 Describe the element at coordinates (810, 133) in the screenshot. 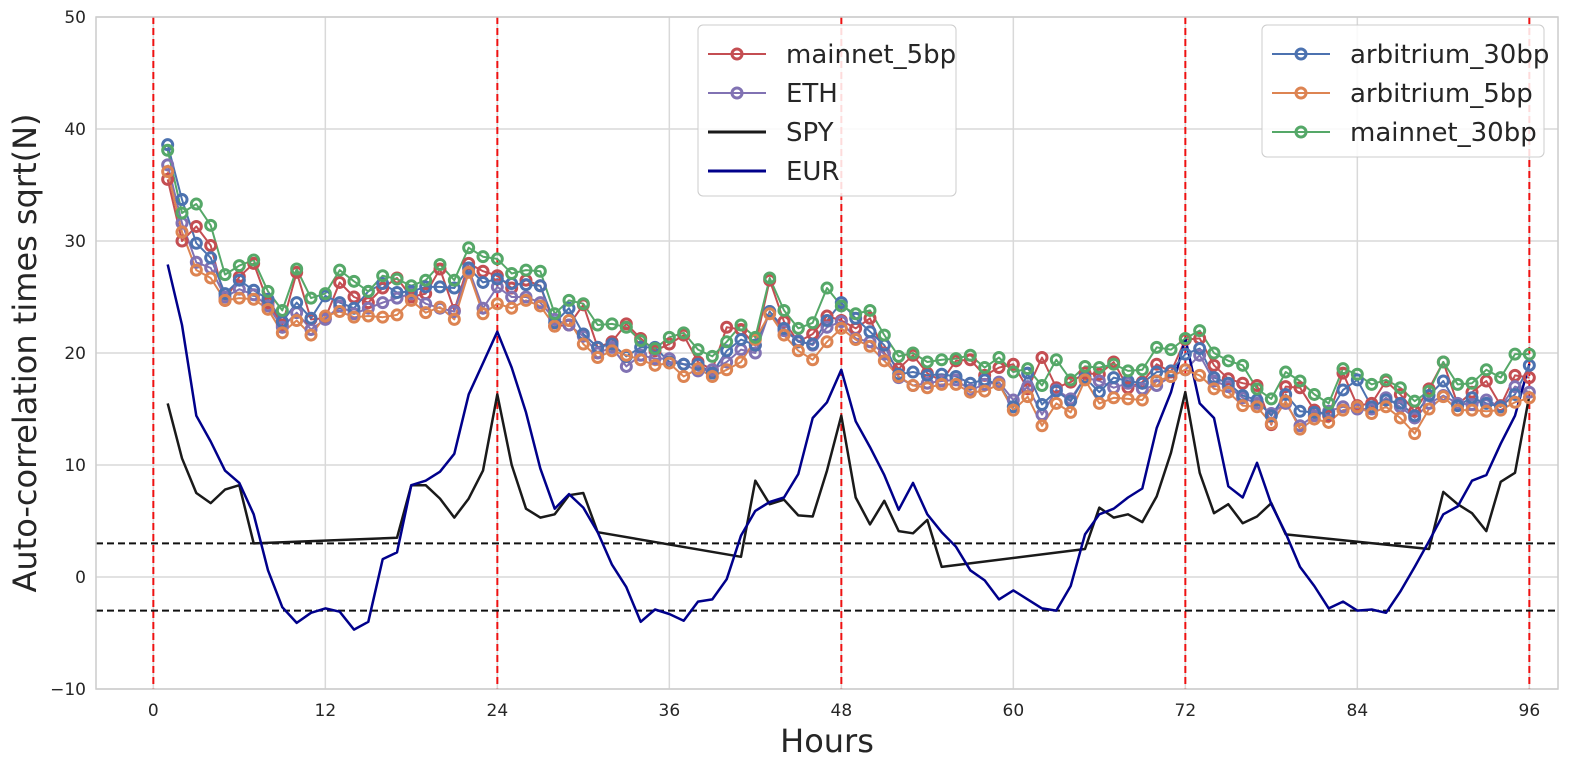

I see `legend-label-SPY: SPY` at that location.